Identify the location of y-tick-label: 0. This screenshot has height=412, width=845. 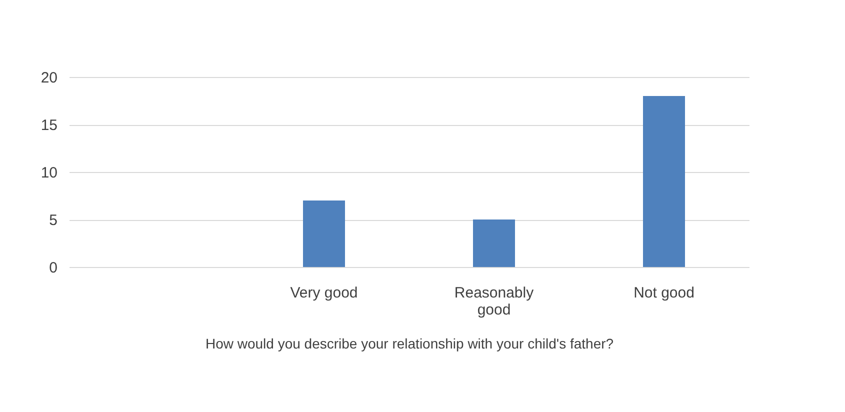
(53, 268).